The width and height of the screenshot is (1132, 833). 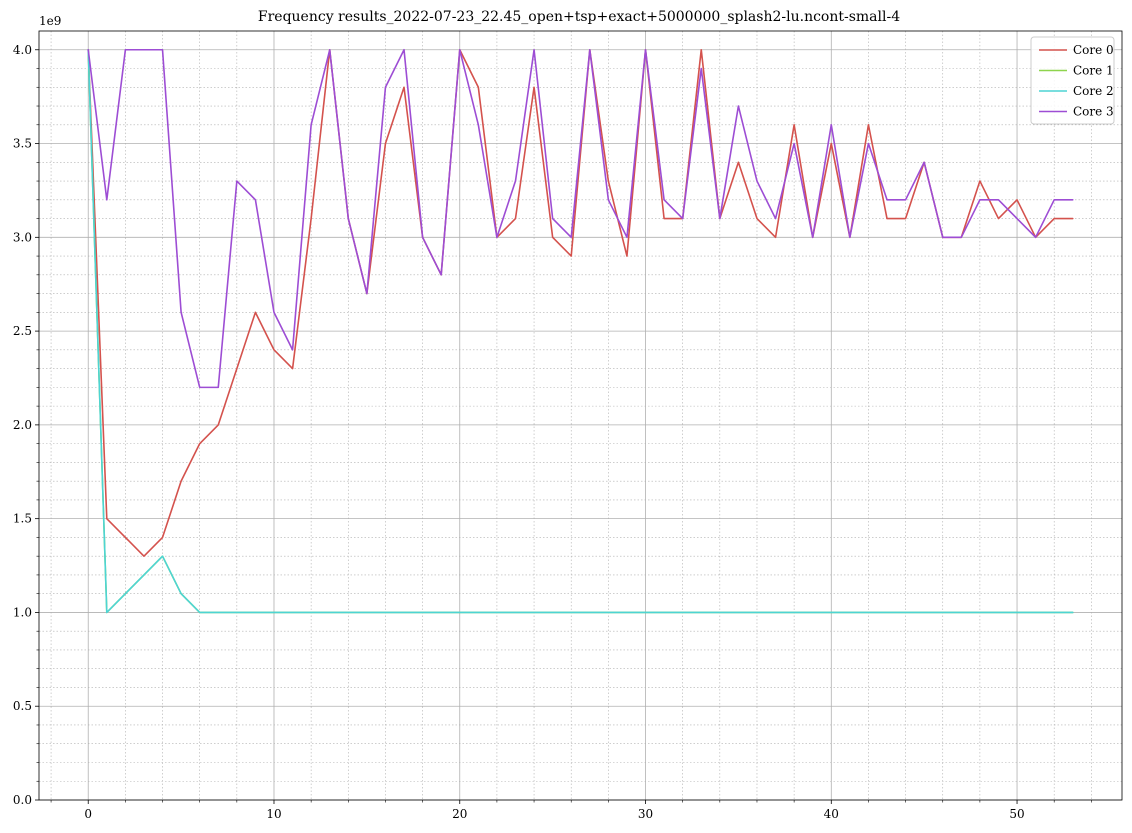 I want to click on y-tick-label: 4.0, so click(x=22, y=50).